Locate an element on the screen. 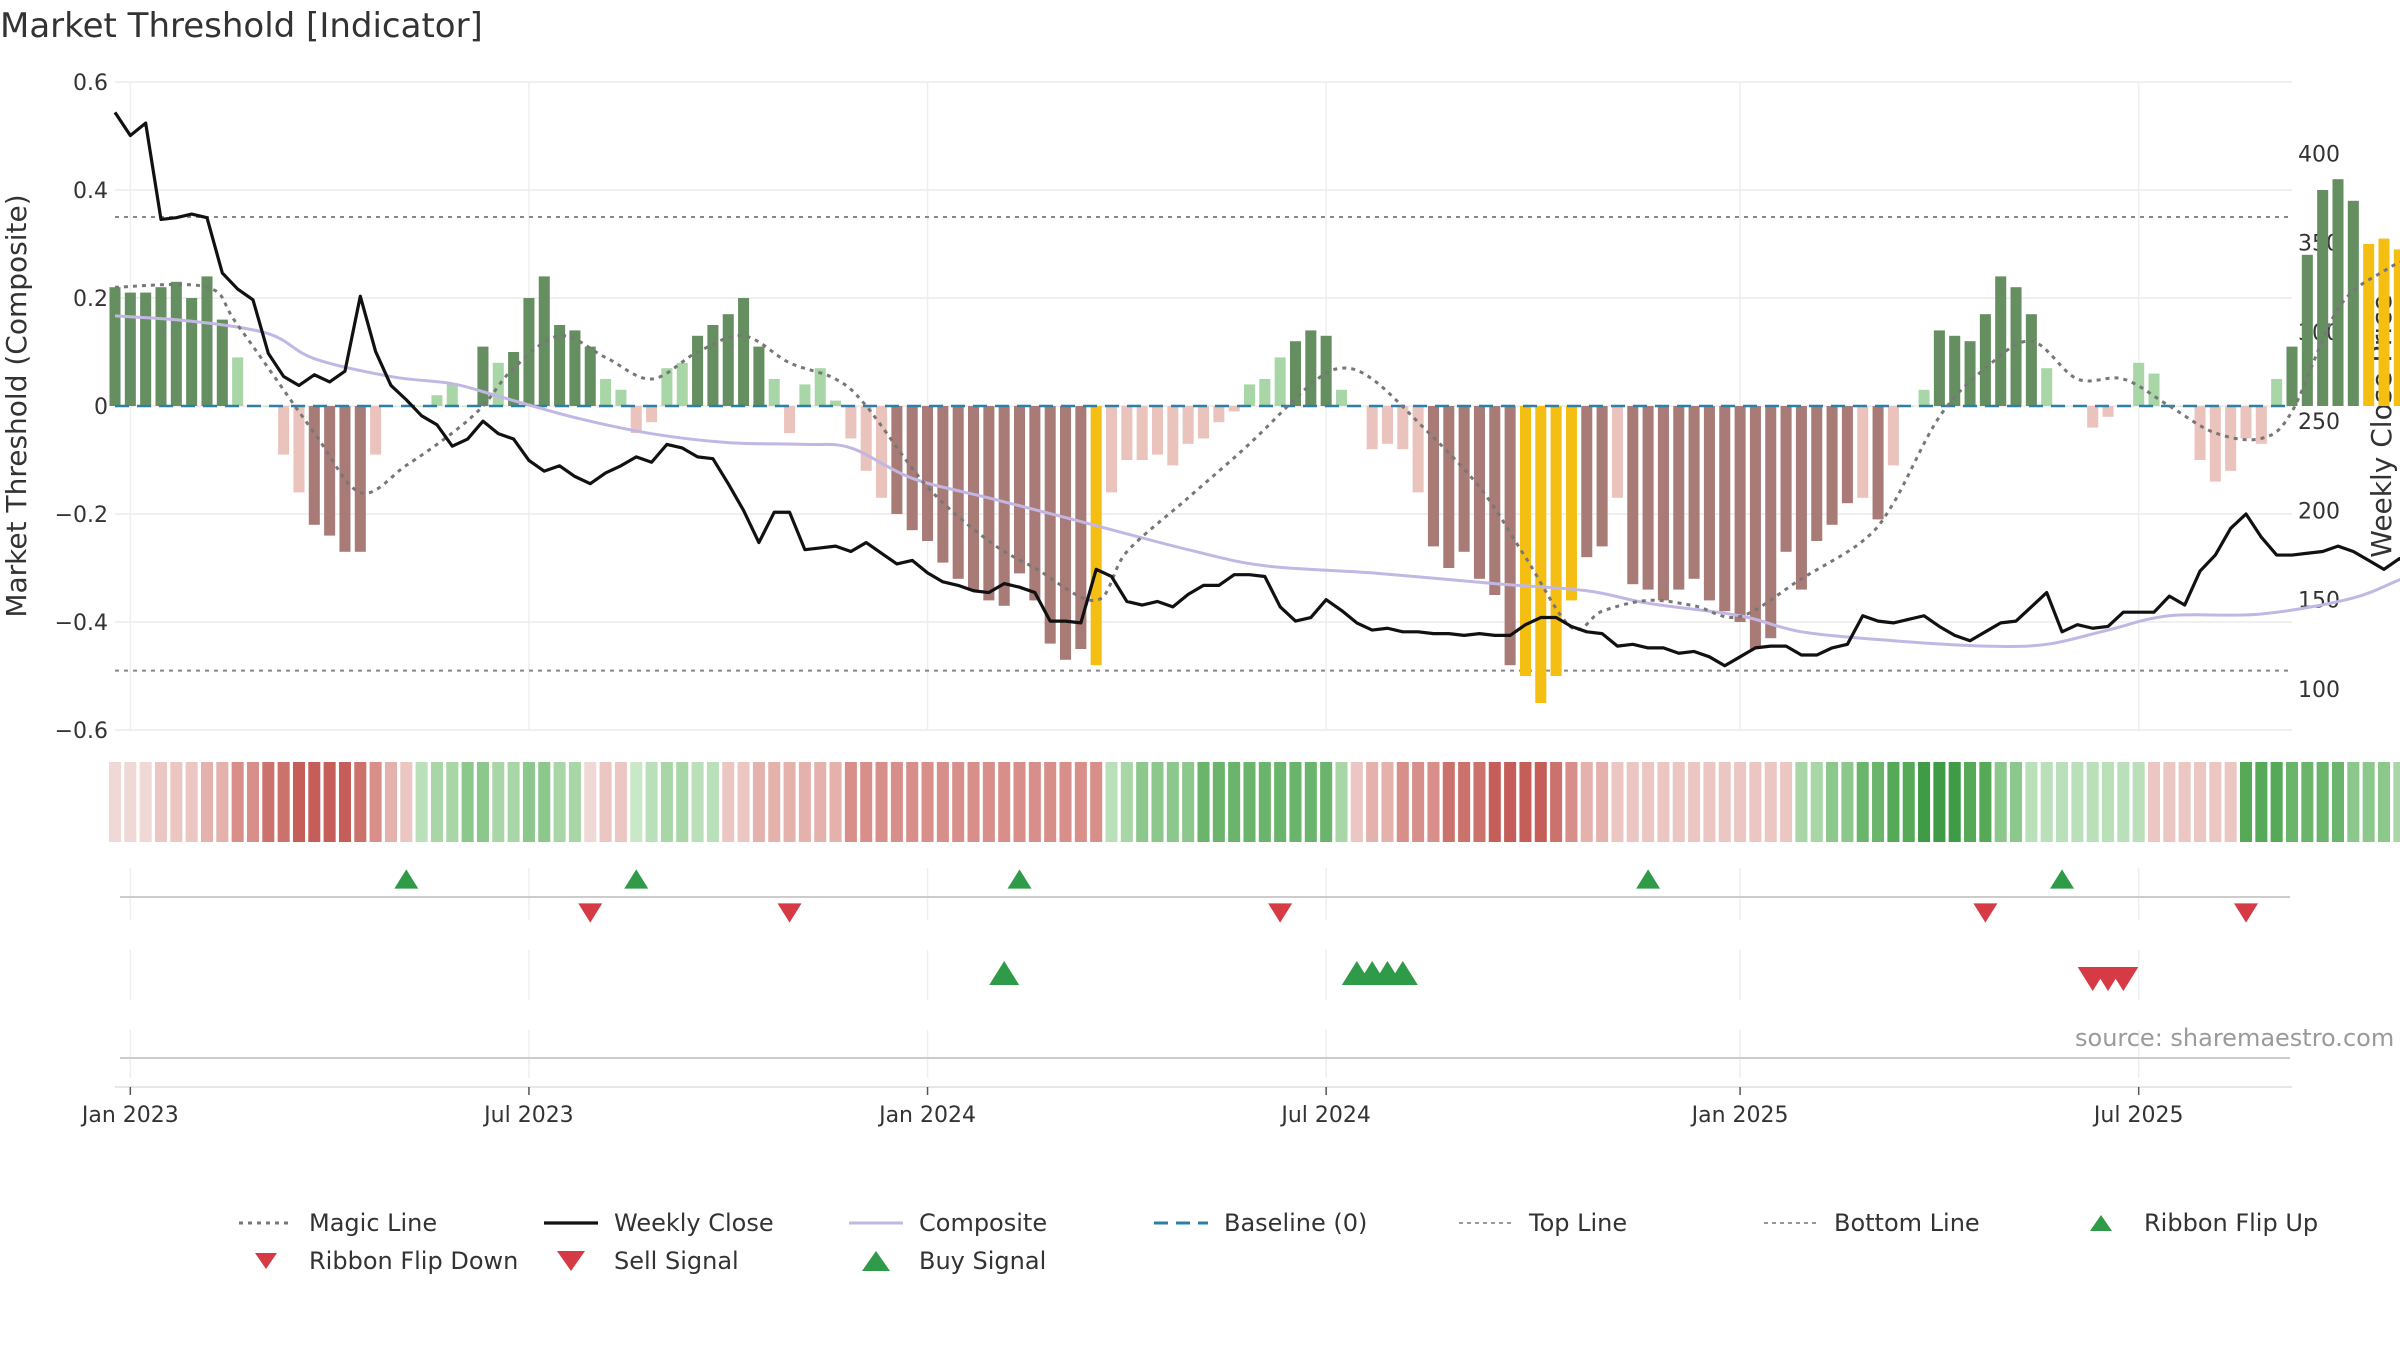 The height and width of the screenshot is (1350, 2400). source-credit: source: sharemaestro.com is located at coordinates (2235, 1038).